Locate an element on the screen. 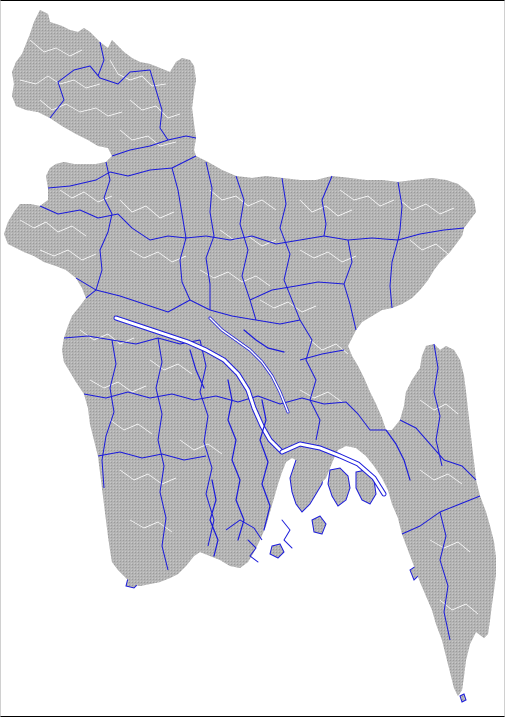  island-hatiya is located at coordinates (339, 487).